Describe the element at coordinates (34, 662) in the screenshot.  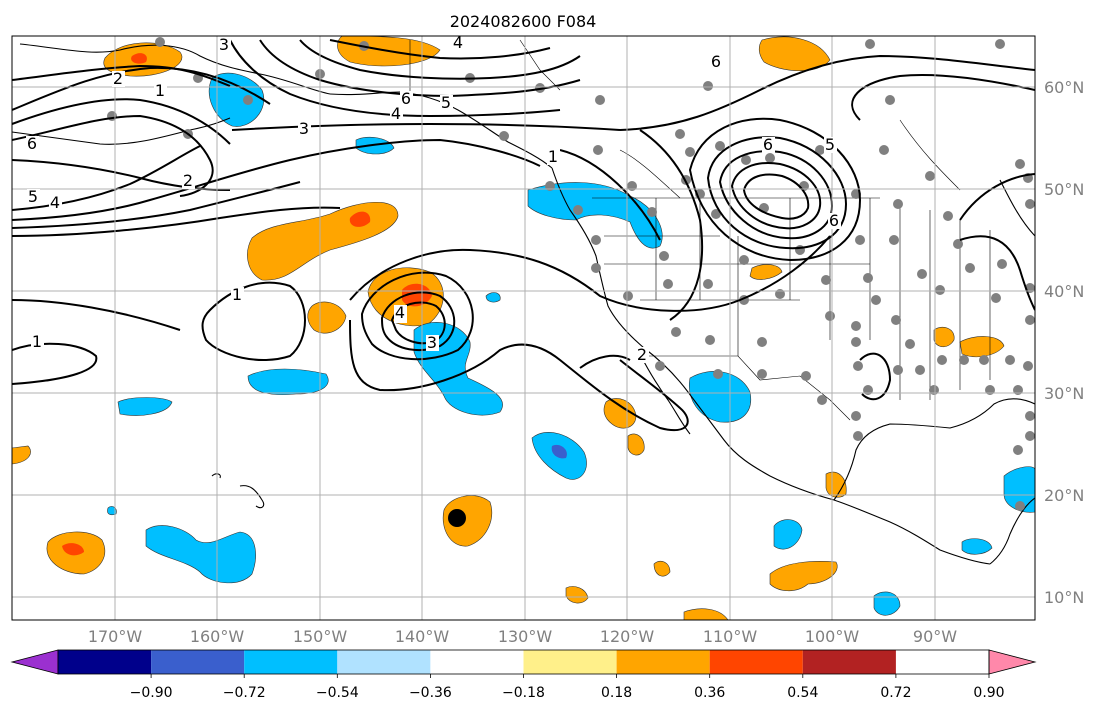
I see `colorbar-extend-min` at that location.